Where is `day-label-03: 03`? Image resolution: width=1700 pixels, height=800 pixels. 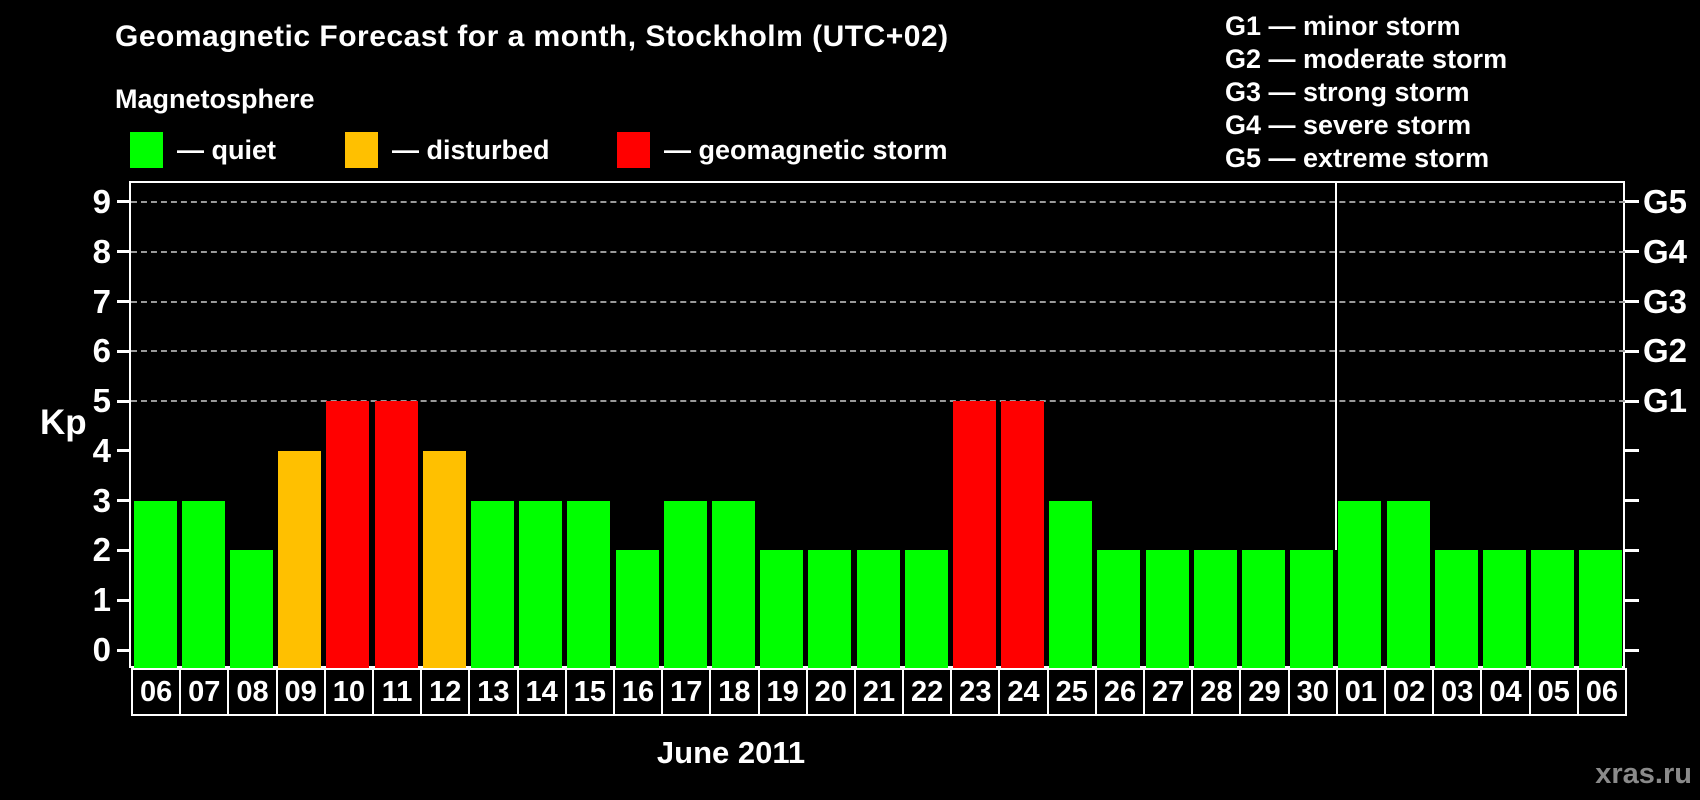 day-label-03: 03 is located at coordinates (1457, 692).